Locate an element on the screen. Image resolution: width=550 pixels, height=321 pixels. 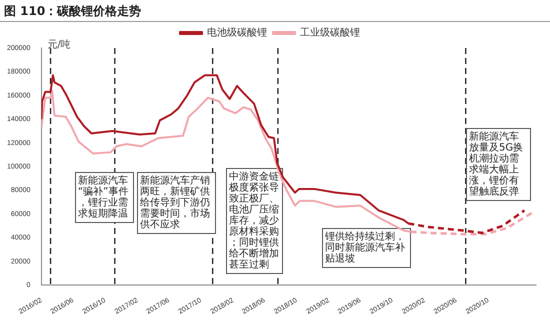
annotation: 新能源汽车放量及5G换机潮拉动需求端大幅上涨，锂价有望触底反弹 is located at coordinates (496, 164).